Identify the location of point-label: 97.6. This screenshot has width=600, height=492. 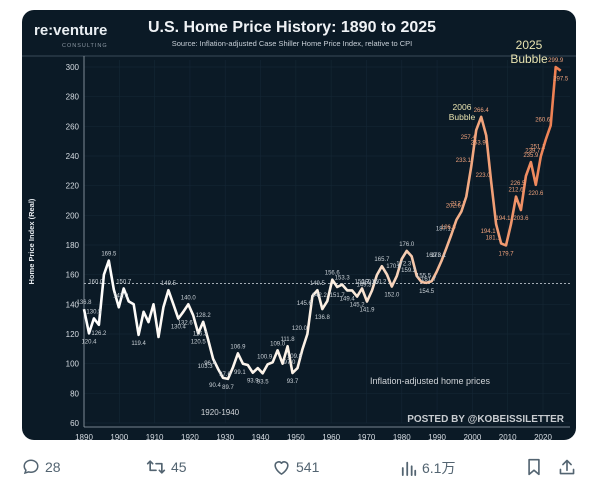
(225, 375).